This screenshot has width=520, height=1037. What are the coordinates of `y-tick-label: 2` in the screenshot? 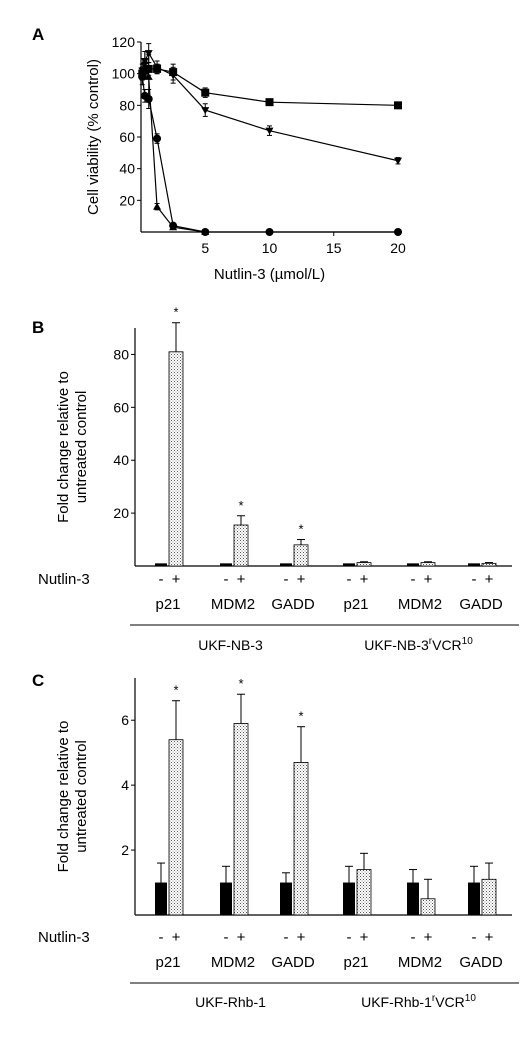 It's located at (125, 850).